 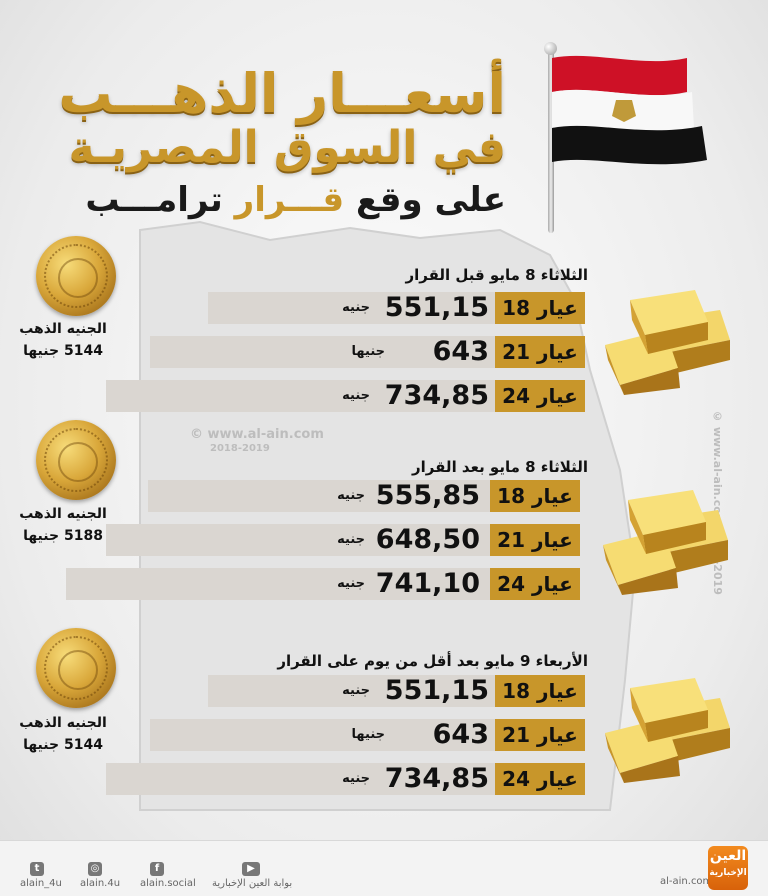 I want to click on price-row: عيار 18 555,85 جنيه, so click(x=364, y=496).